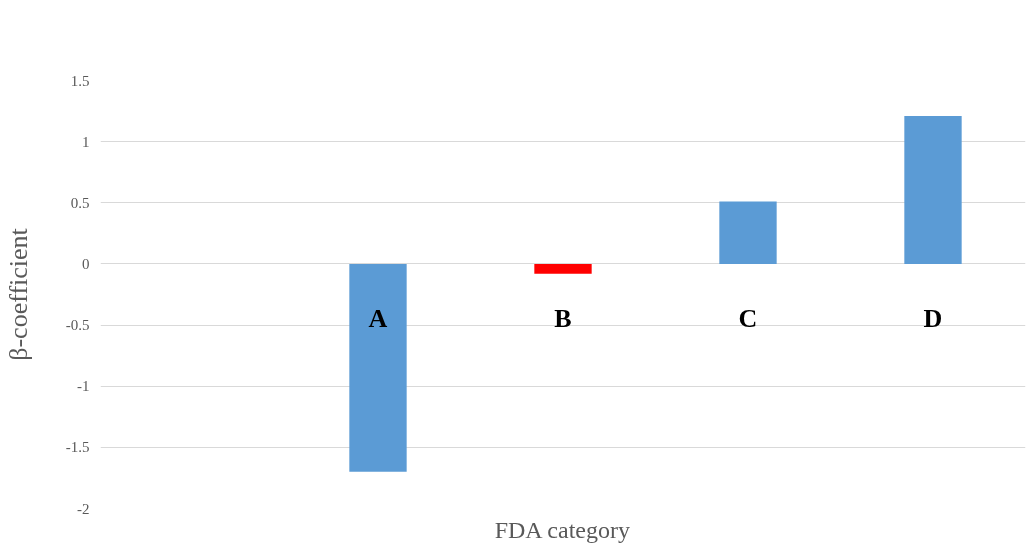 Image resolution: width=1036 pixels, height=549 pixels. Describe the element at coordinates (86, 141) in the screenshot. I see `y-tick-label: 1` at that location.